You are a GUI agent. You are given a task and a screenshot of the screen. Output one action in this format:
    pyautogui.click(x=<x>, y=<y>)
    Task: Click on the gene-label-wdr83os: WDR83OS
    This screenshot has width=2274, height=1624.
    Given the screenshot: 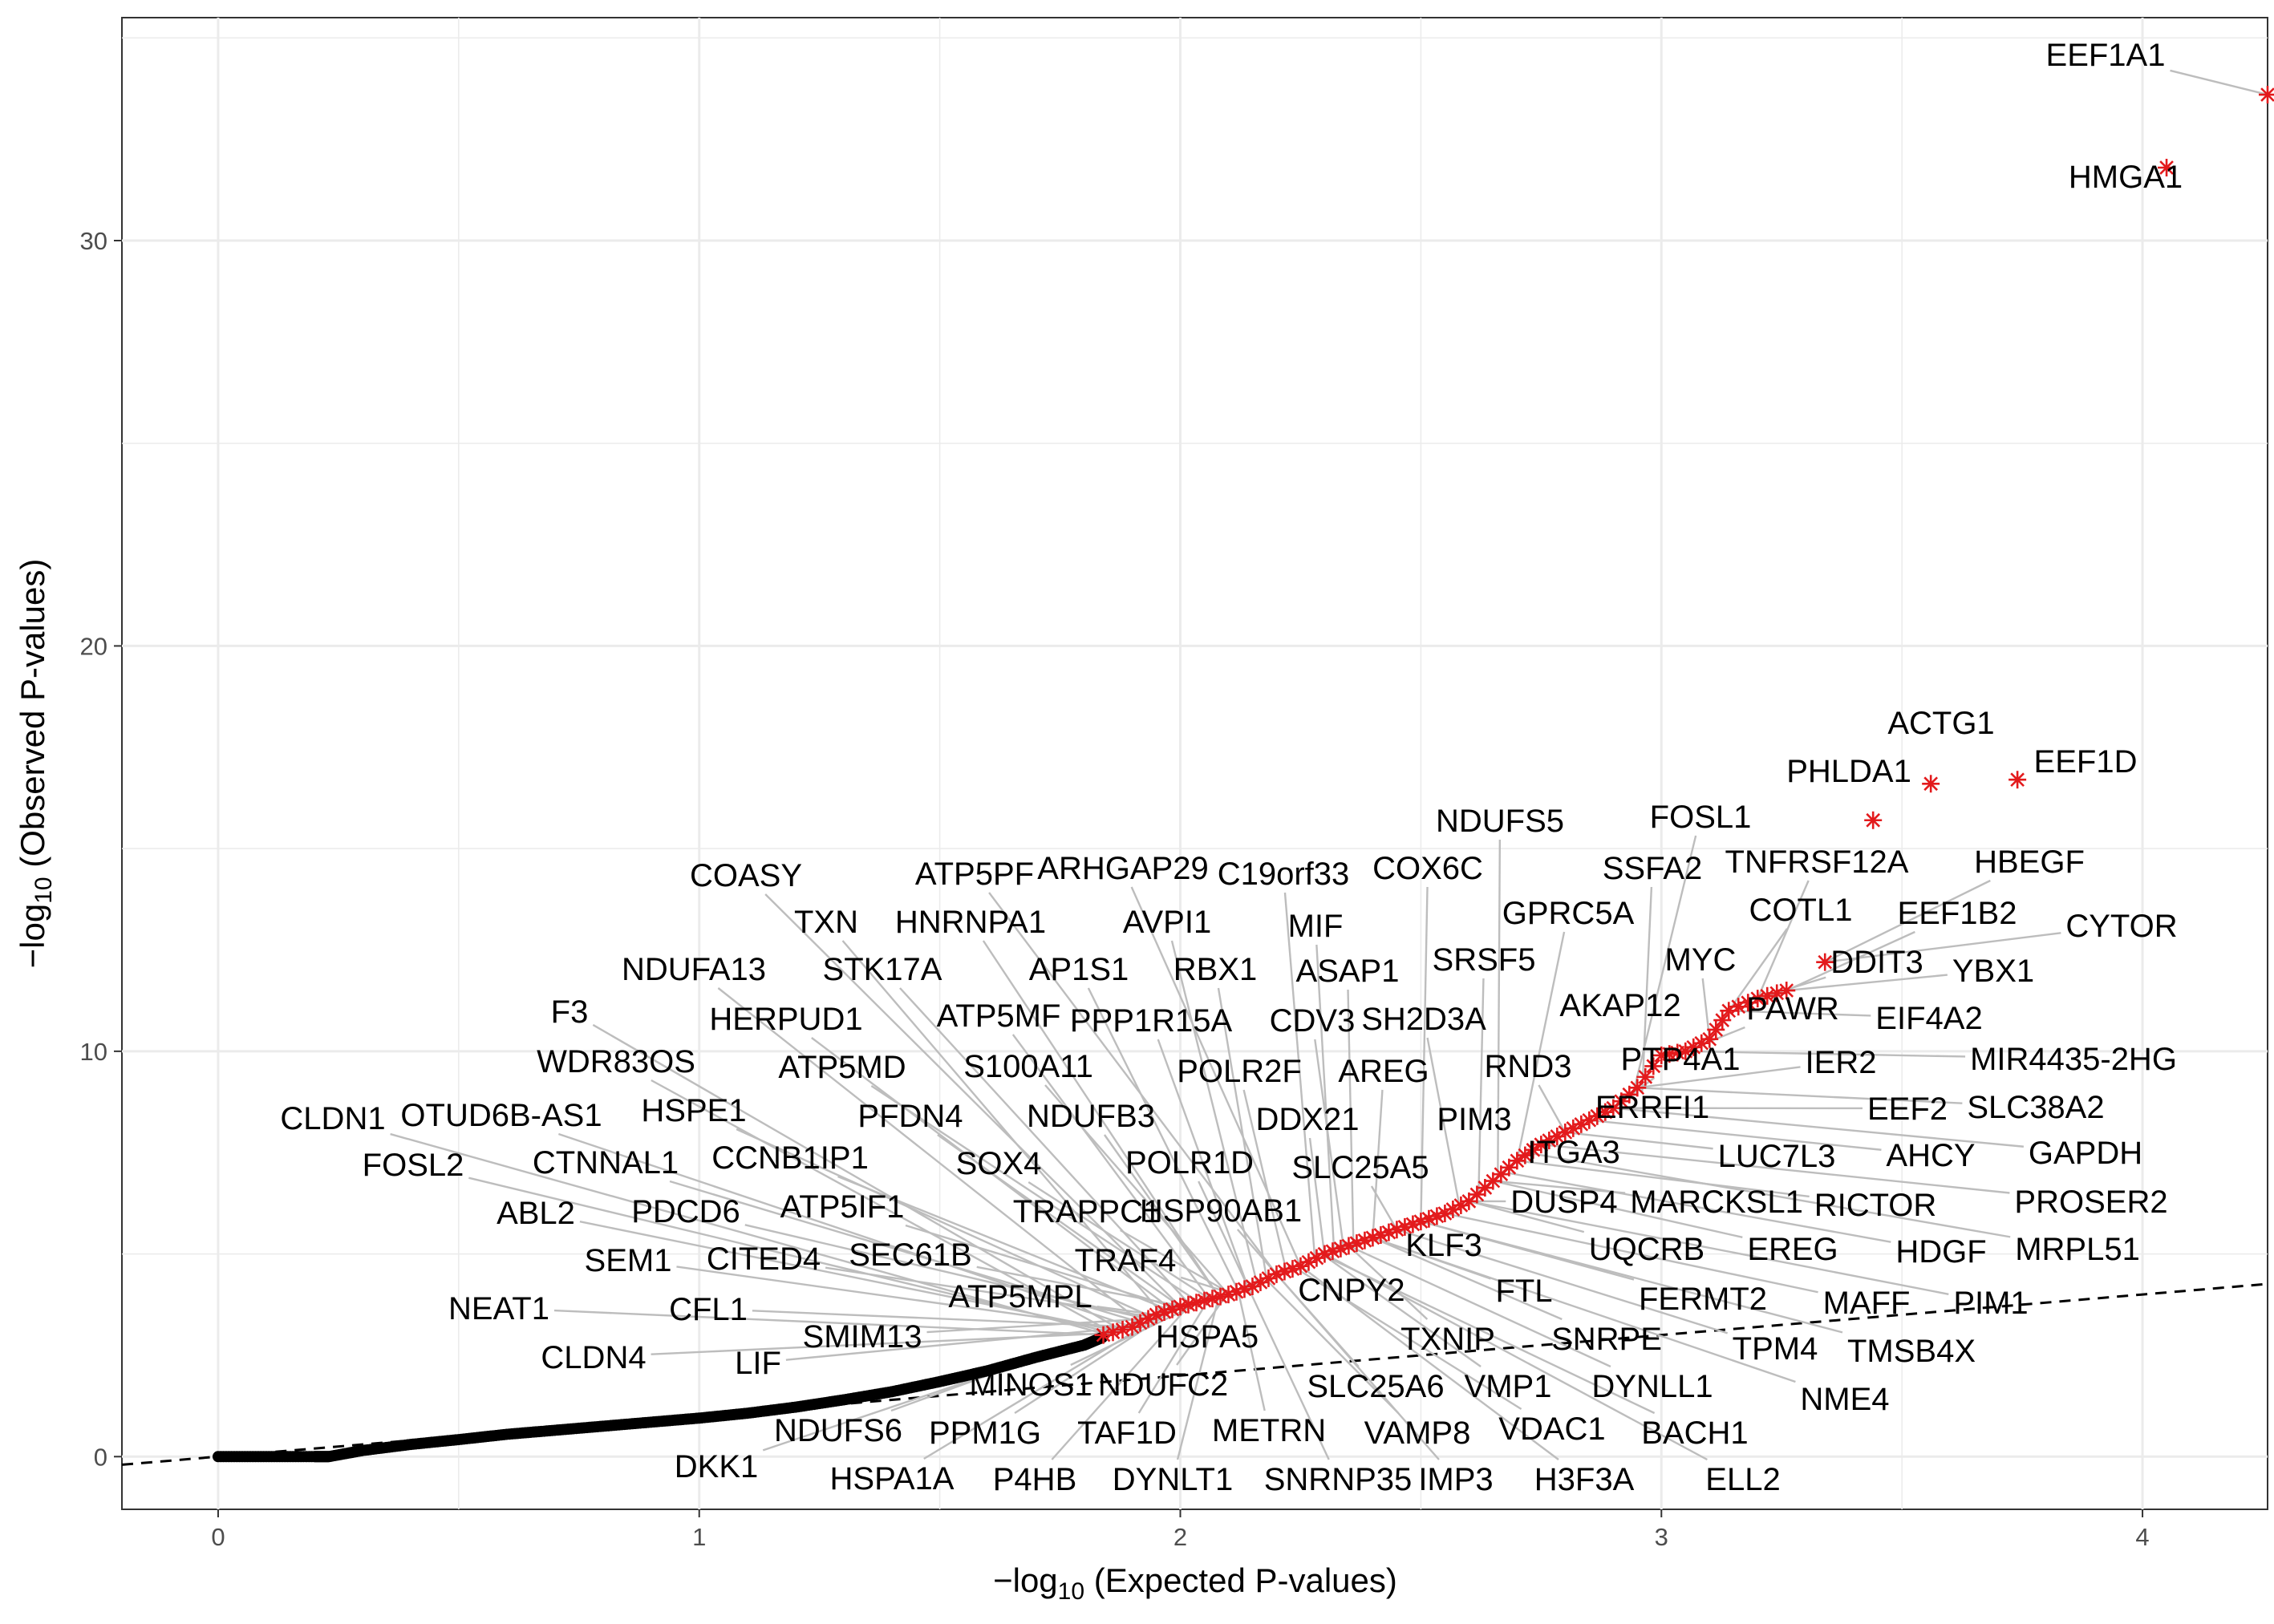 What is the action you would take?
    pyautogui.click(x=616, y=1061)
    